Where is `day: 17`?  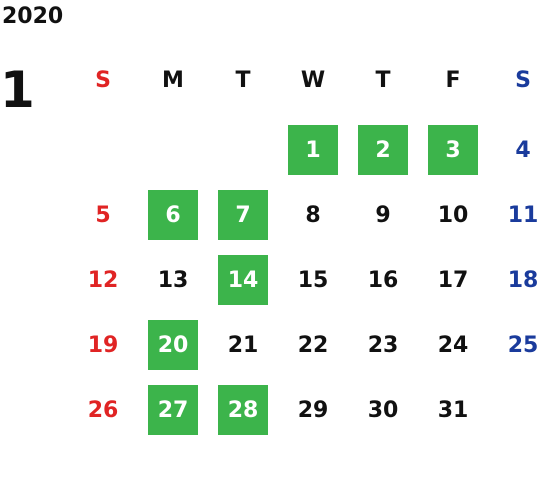
day: 17 is located at coordinates (453, 280).